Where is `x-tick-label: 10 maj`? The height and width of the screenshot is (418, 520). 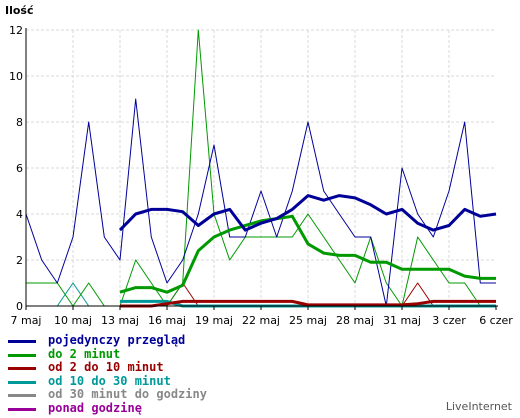 x-tick-label: 10 maj is located at coordinates (73, 320).